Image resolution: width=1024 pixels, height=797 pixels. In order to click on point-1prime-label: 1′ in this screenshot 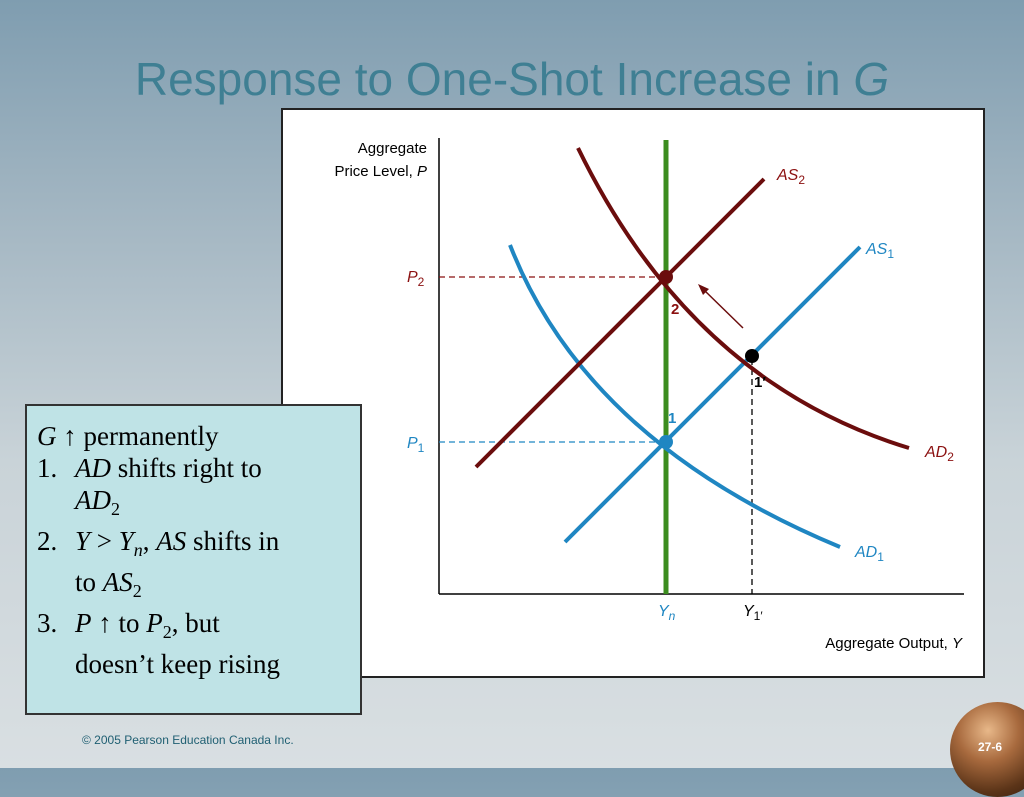, I will do `click(760, 382)`.